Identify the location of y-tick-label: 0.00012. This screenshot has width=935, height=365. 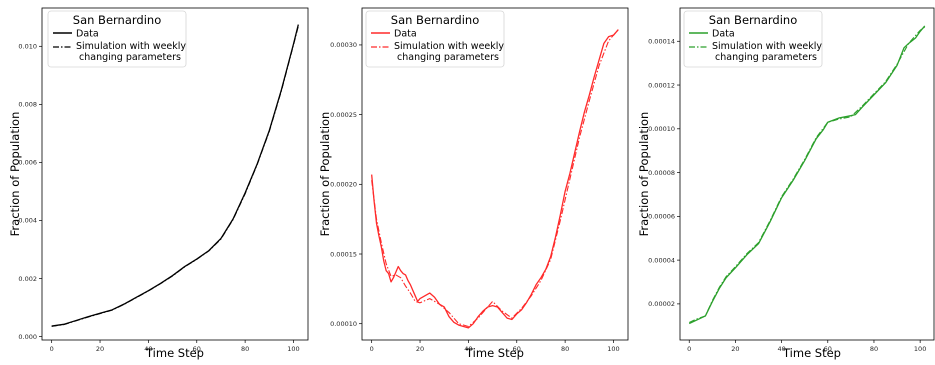
(661, 85).